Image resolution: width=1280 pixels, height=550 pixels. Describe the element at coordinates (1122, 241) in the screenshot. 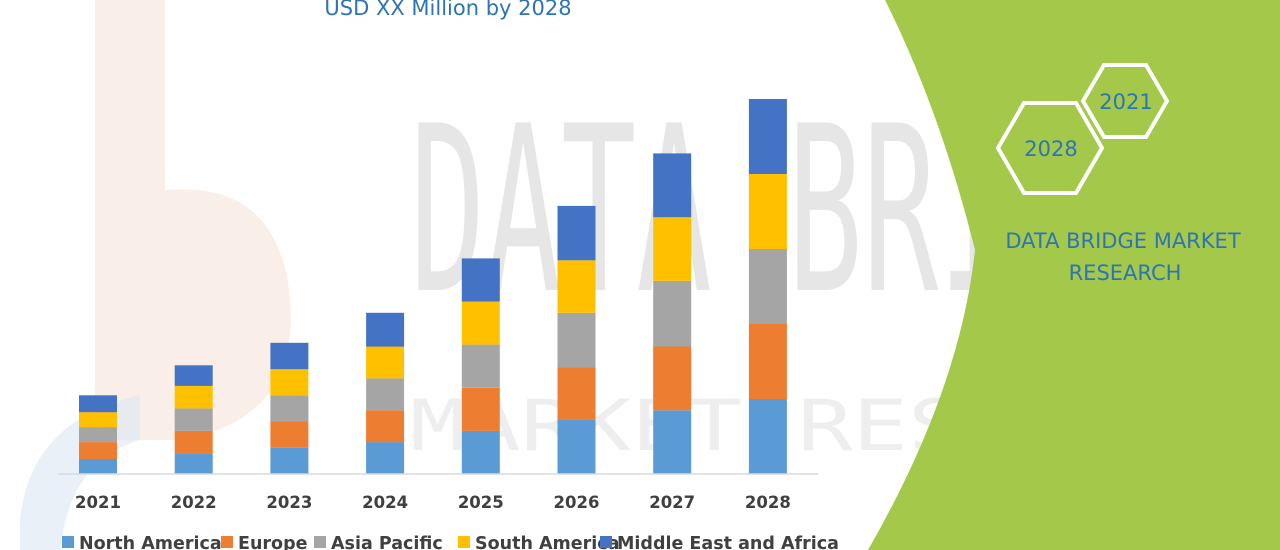

I see `brand-name-line1: DATA BRIDGE MARKET` at that location.